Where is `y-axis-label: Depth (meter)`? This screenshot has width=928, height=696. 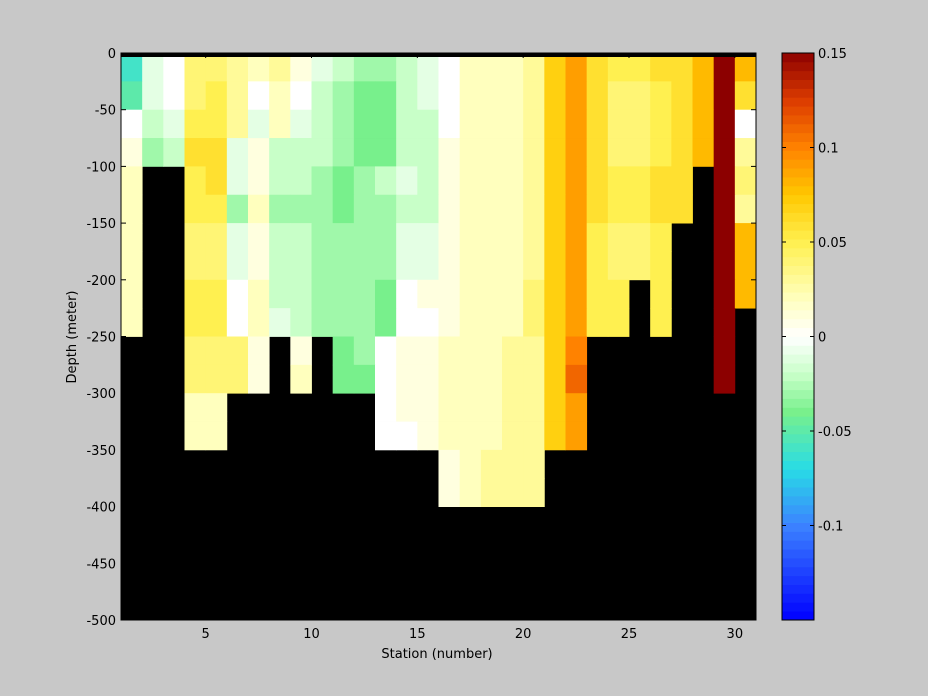
y-axis-label: Depth (meter) is located at coordinates (72, 337).